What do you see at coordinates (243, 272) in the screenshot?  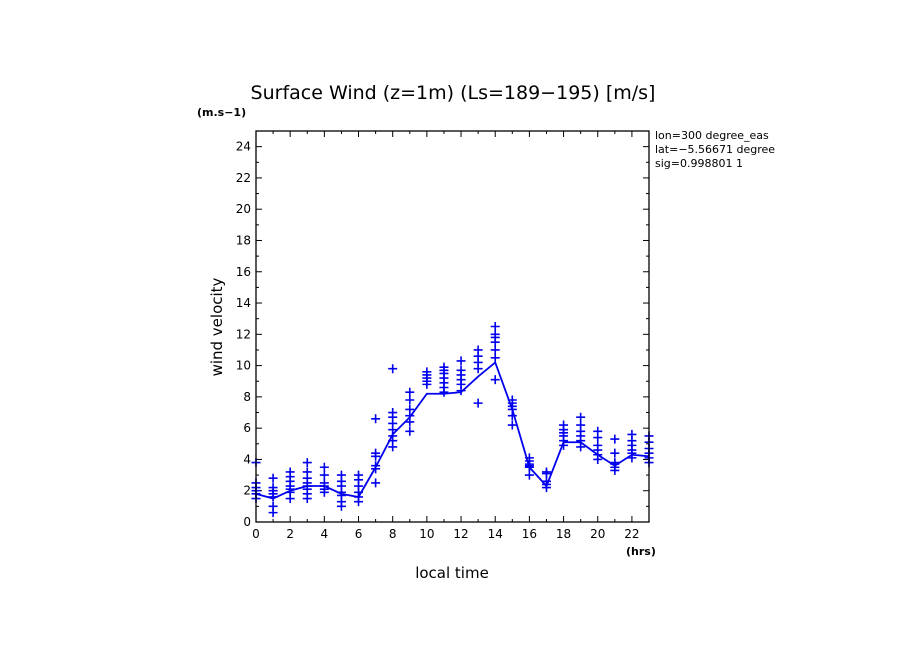 I see `y-tick-label: 16` at bounding box center [243, 272].